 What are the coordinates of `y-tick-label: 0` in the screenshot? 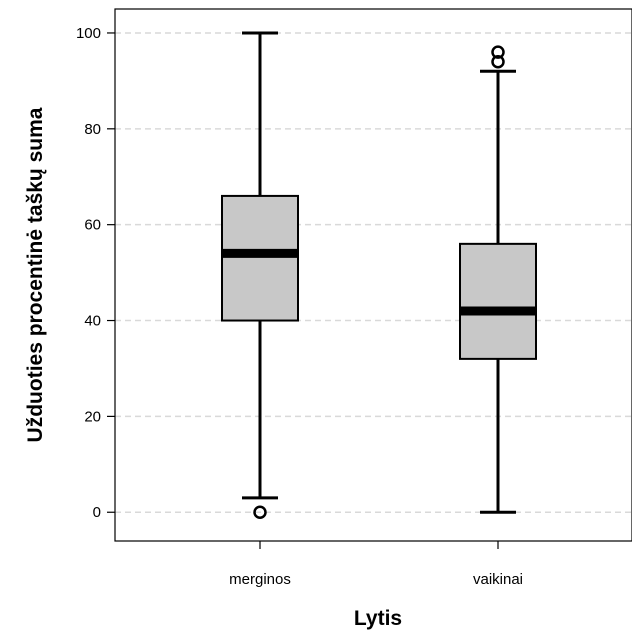 It's located at (97, 512).